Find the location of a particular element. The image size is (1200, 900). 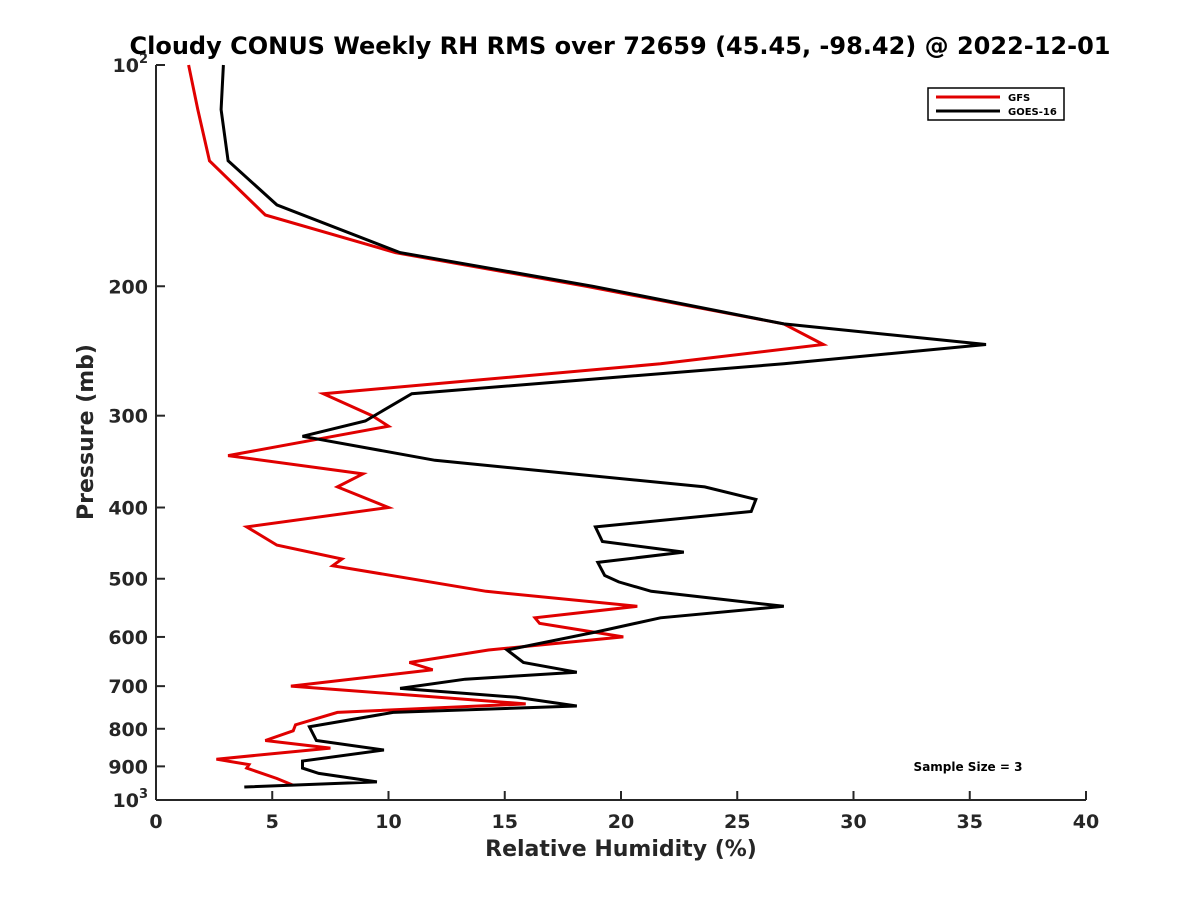

y-tick-label: 10³ is located at coordinates (131, 799).